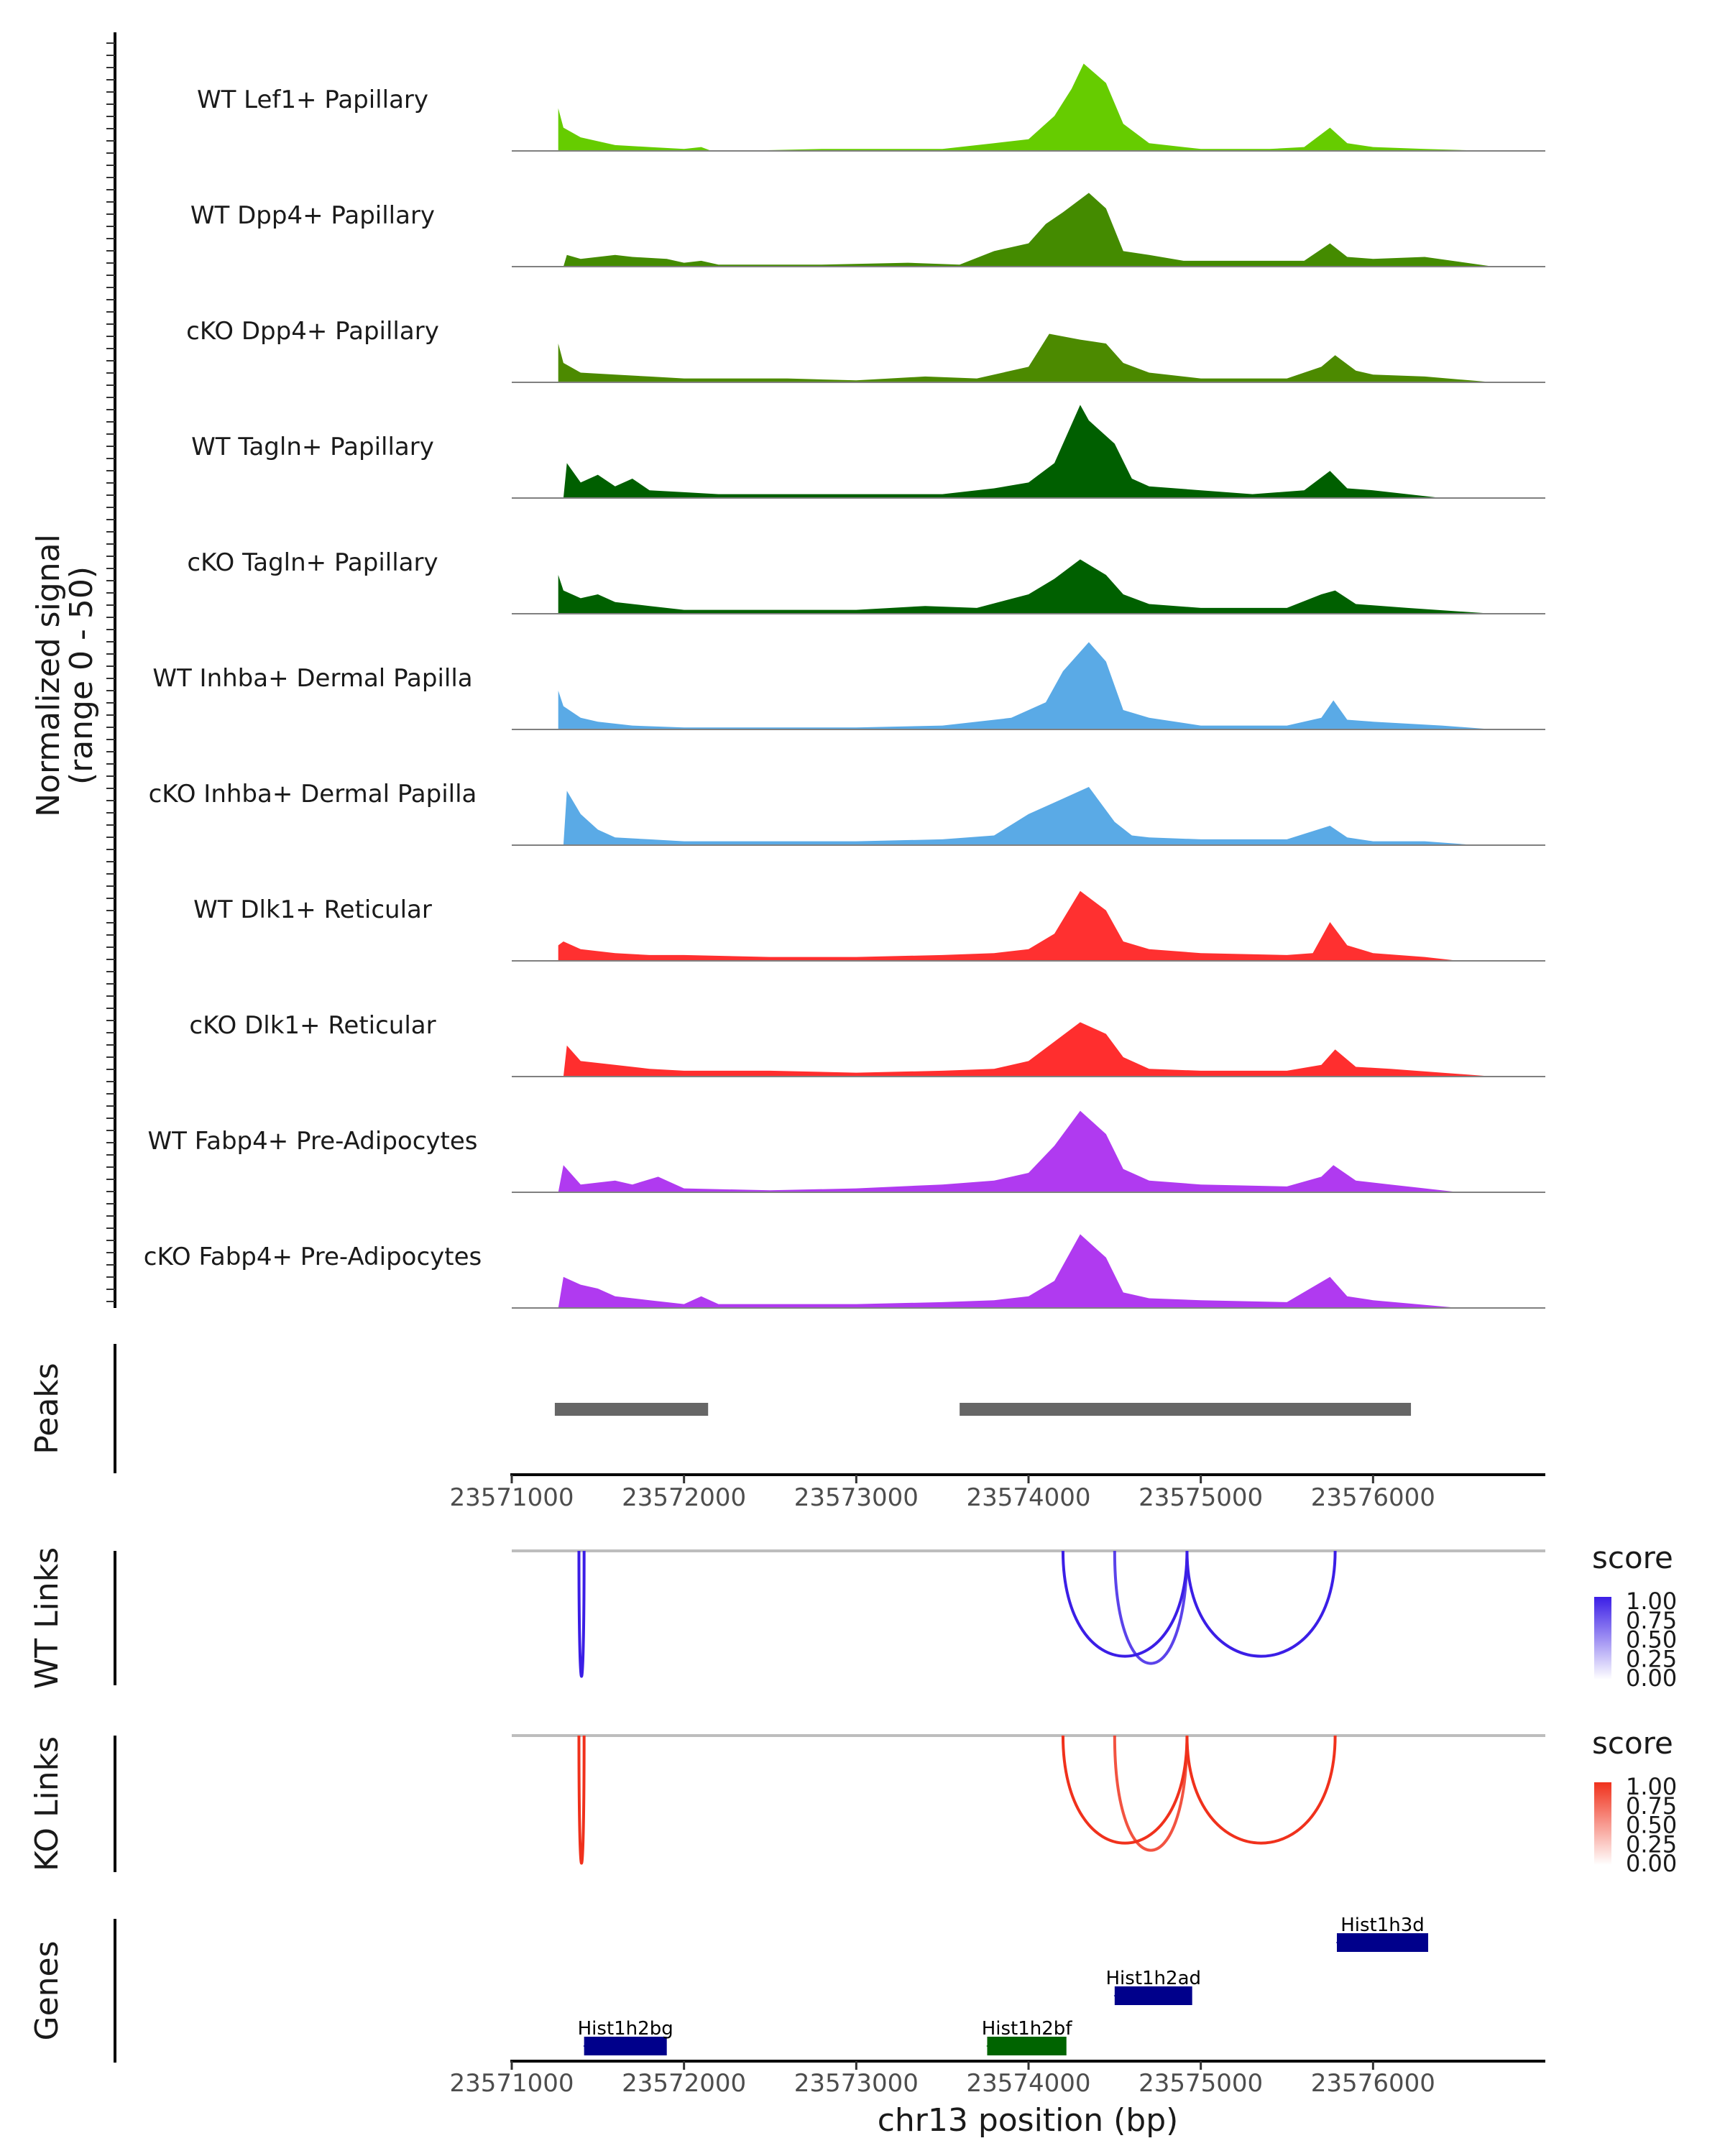 This screenshot has height=2156, width=1725. What do you see at coordinates (625, 2029) in the screenshot?
I see `gene-label: Hist1h2bg` at bounding box center [625, 2029].